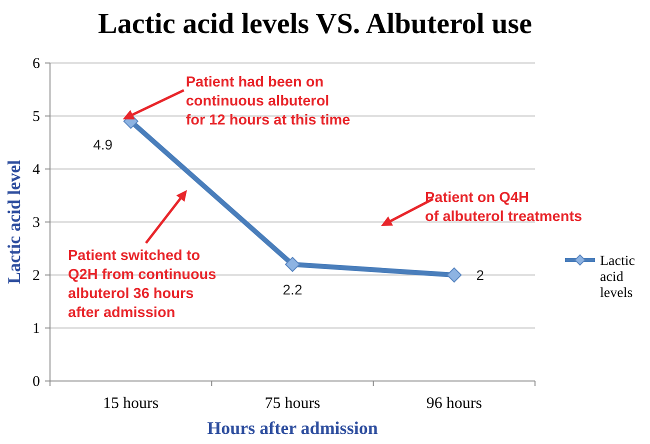 The width and height of the screenshot is (650, 444). What do you see at coordinates (142, 284) in the screenshot?
I see `annotation: Patient switched to Q2H from continuous albuterol 36 hours after admission` at bounding box center [142, 284].